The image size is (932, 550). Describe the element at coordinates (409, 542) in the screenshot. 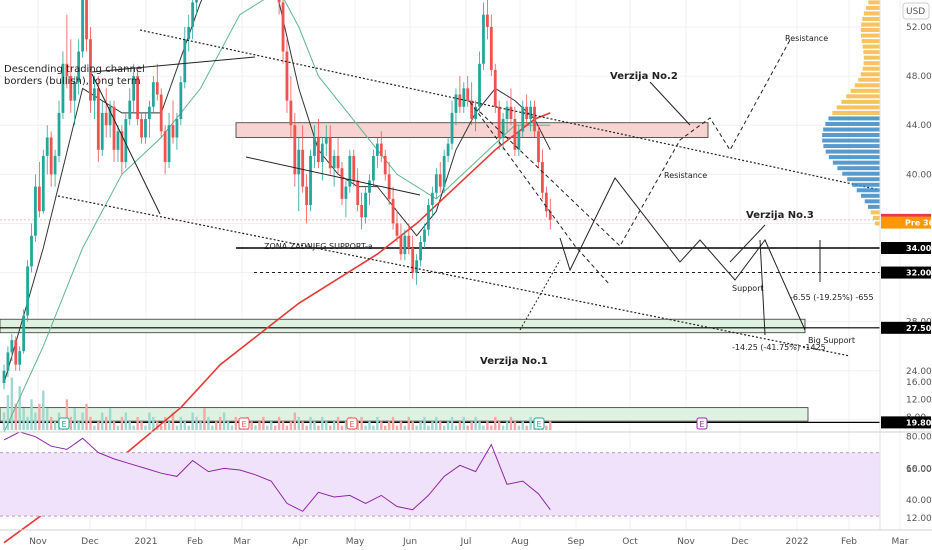

I see `x-tick-label: Jun` at that location.